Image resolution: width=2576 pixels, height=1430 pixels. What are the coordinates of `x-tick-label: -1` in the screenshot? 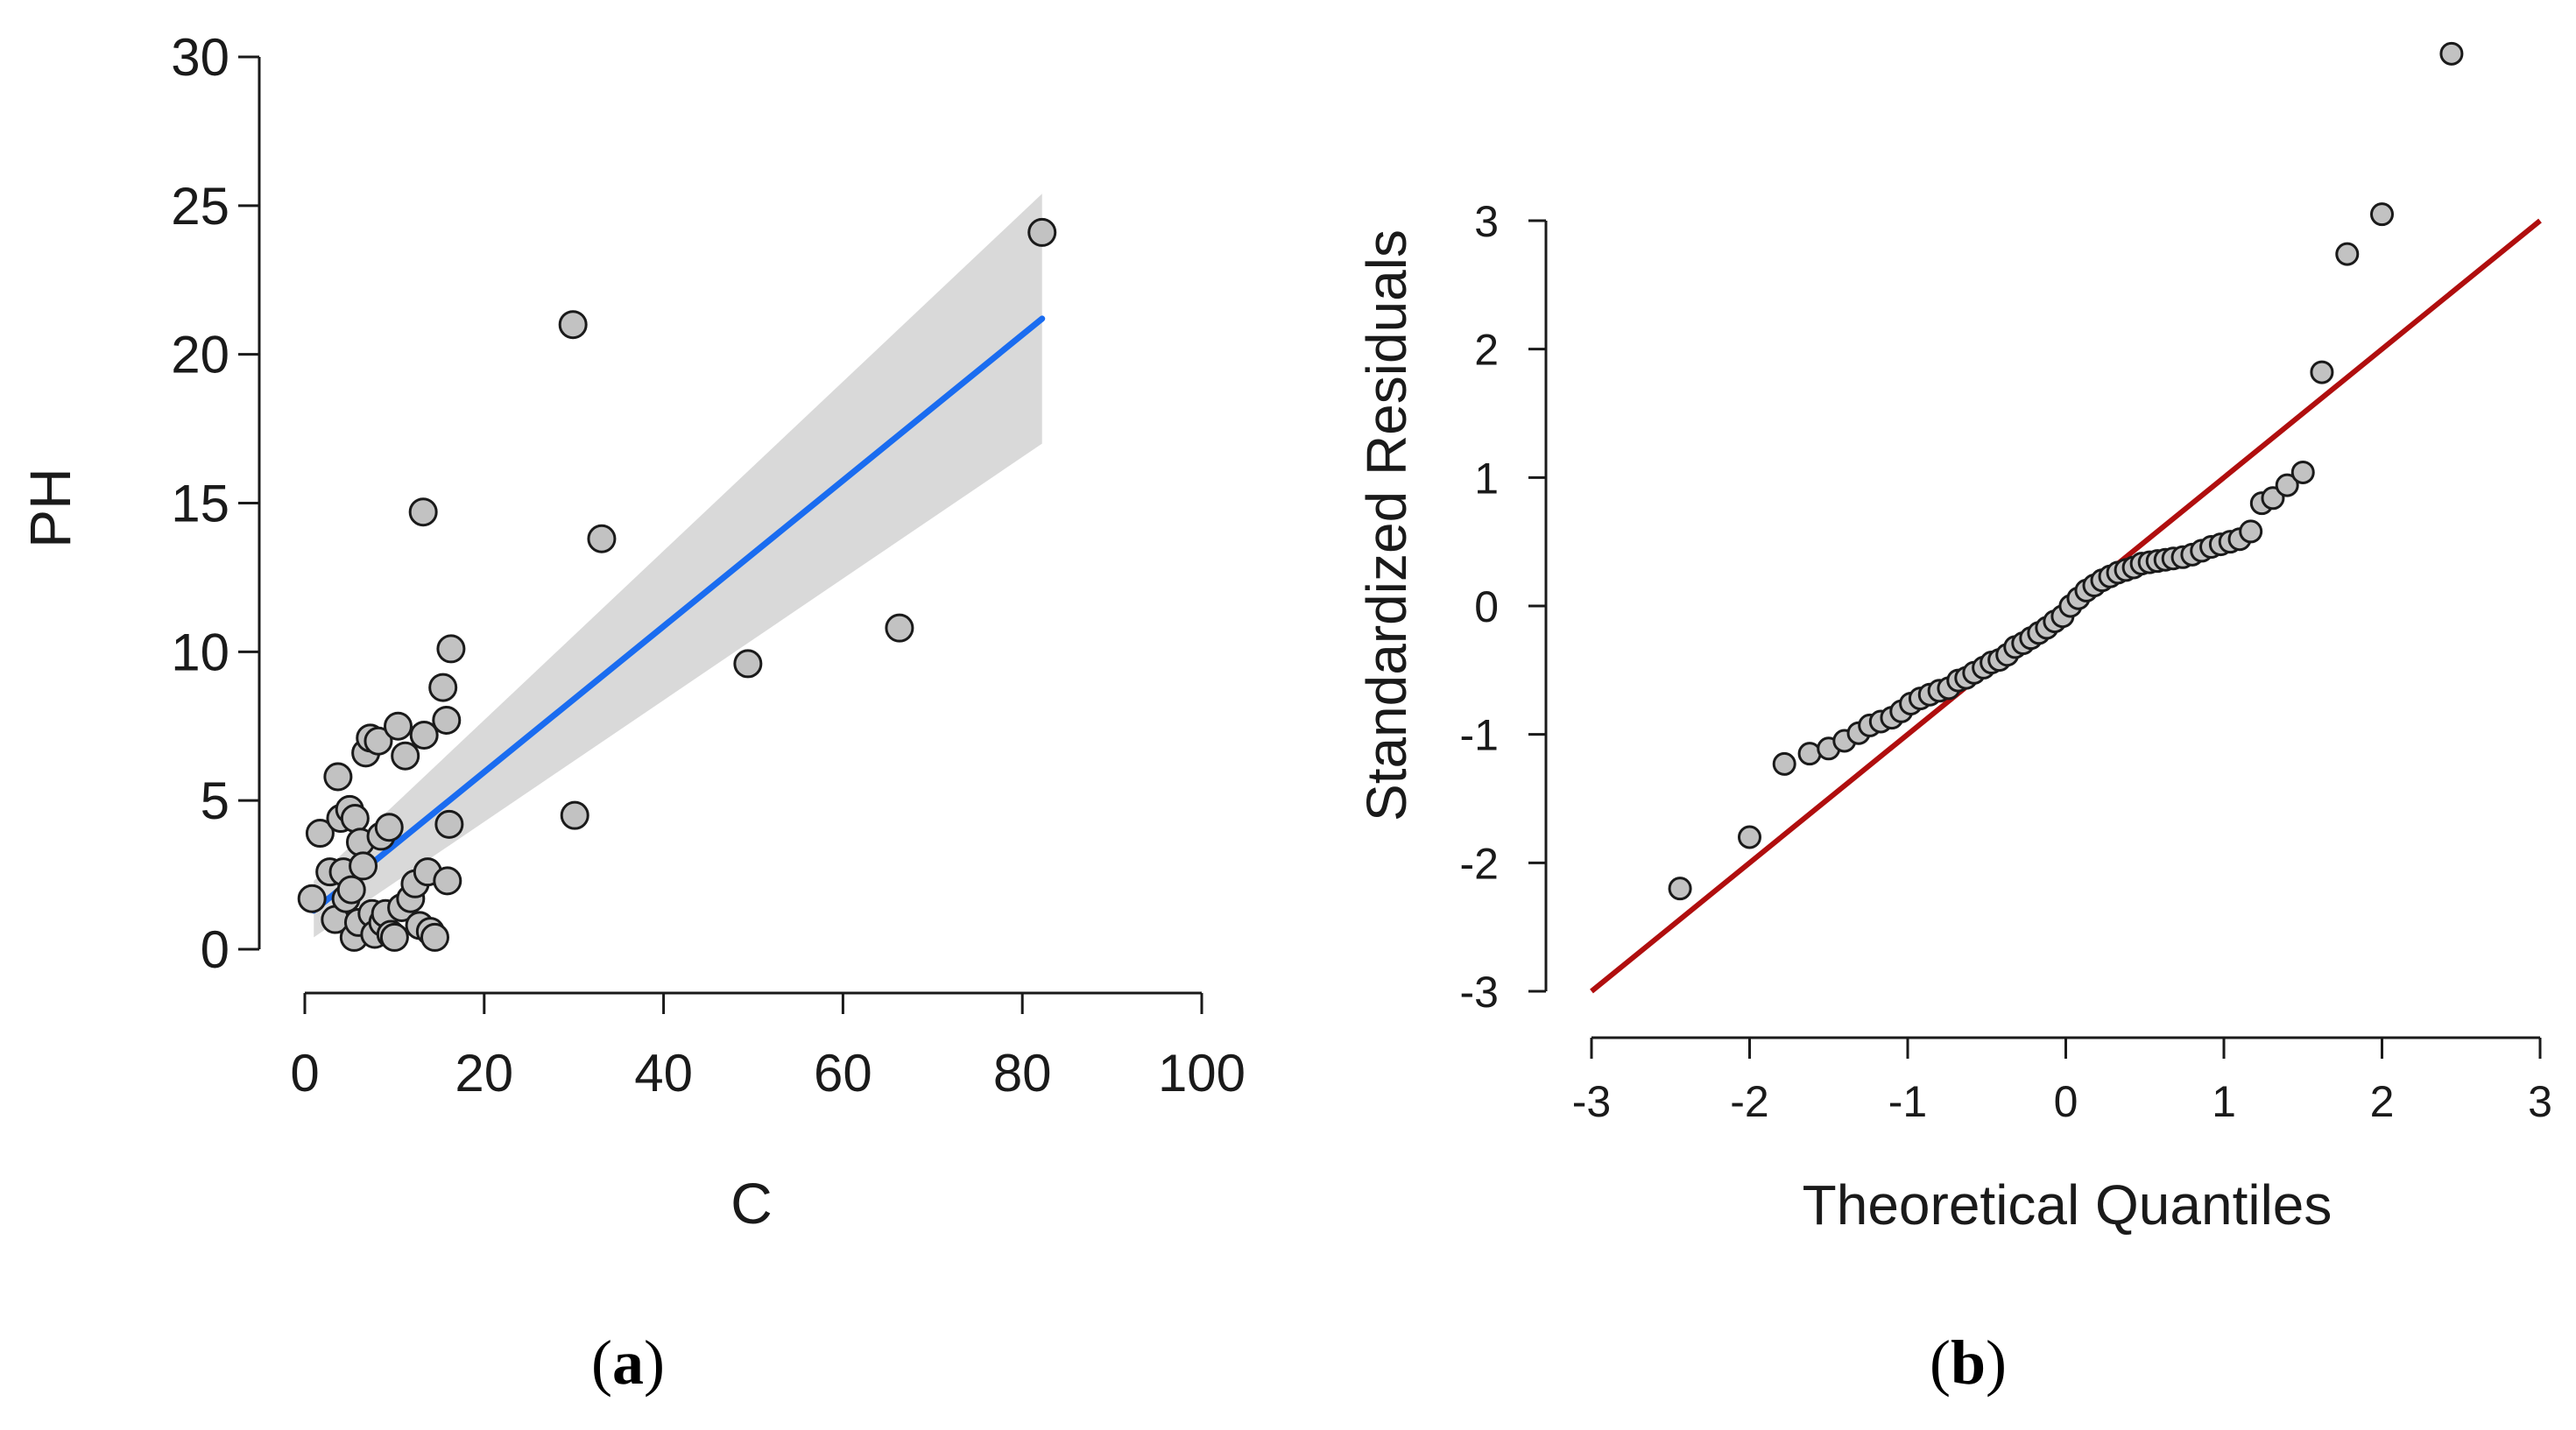 It's located at (1908, 1101).